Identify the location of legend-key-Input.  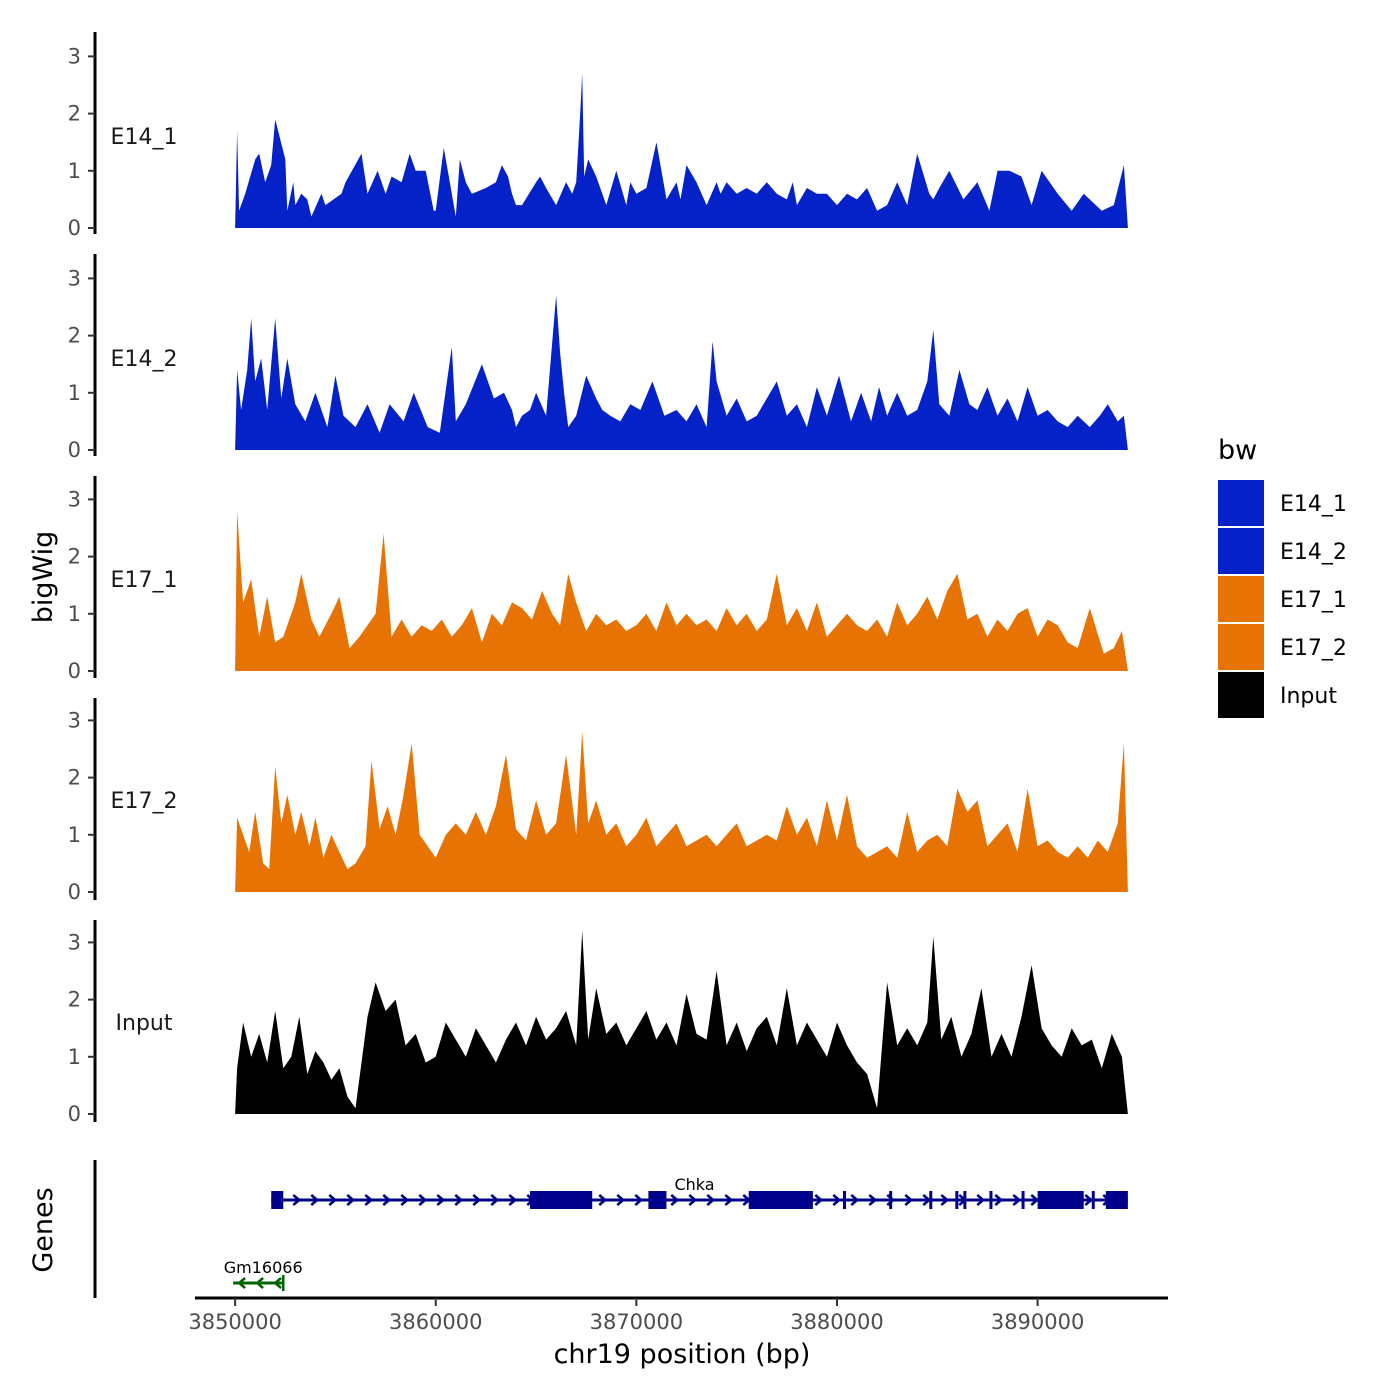
(1241, 695).